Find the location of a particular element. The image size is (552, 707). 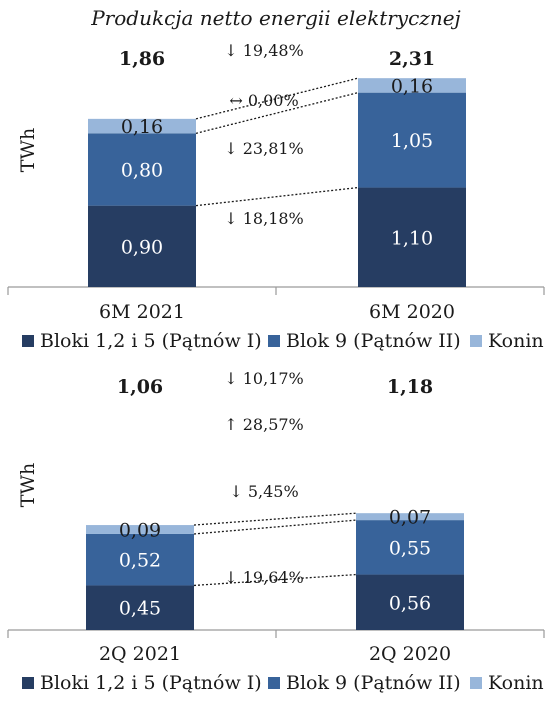

data-label: 0,80 is located at coordinates (142, 170).